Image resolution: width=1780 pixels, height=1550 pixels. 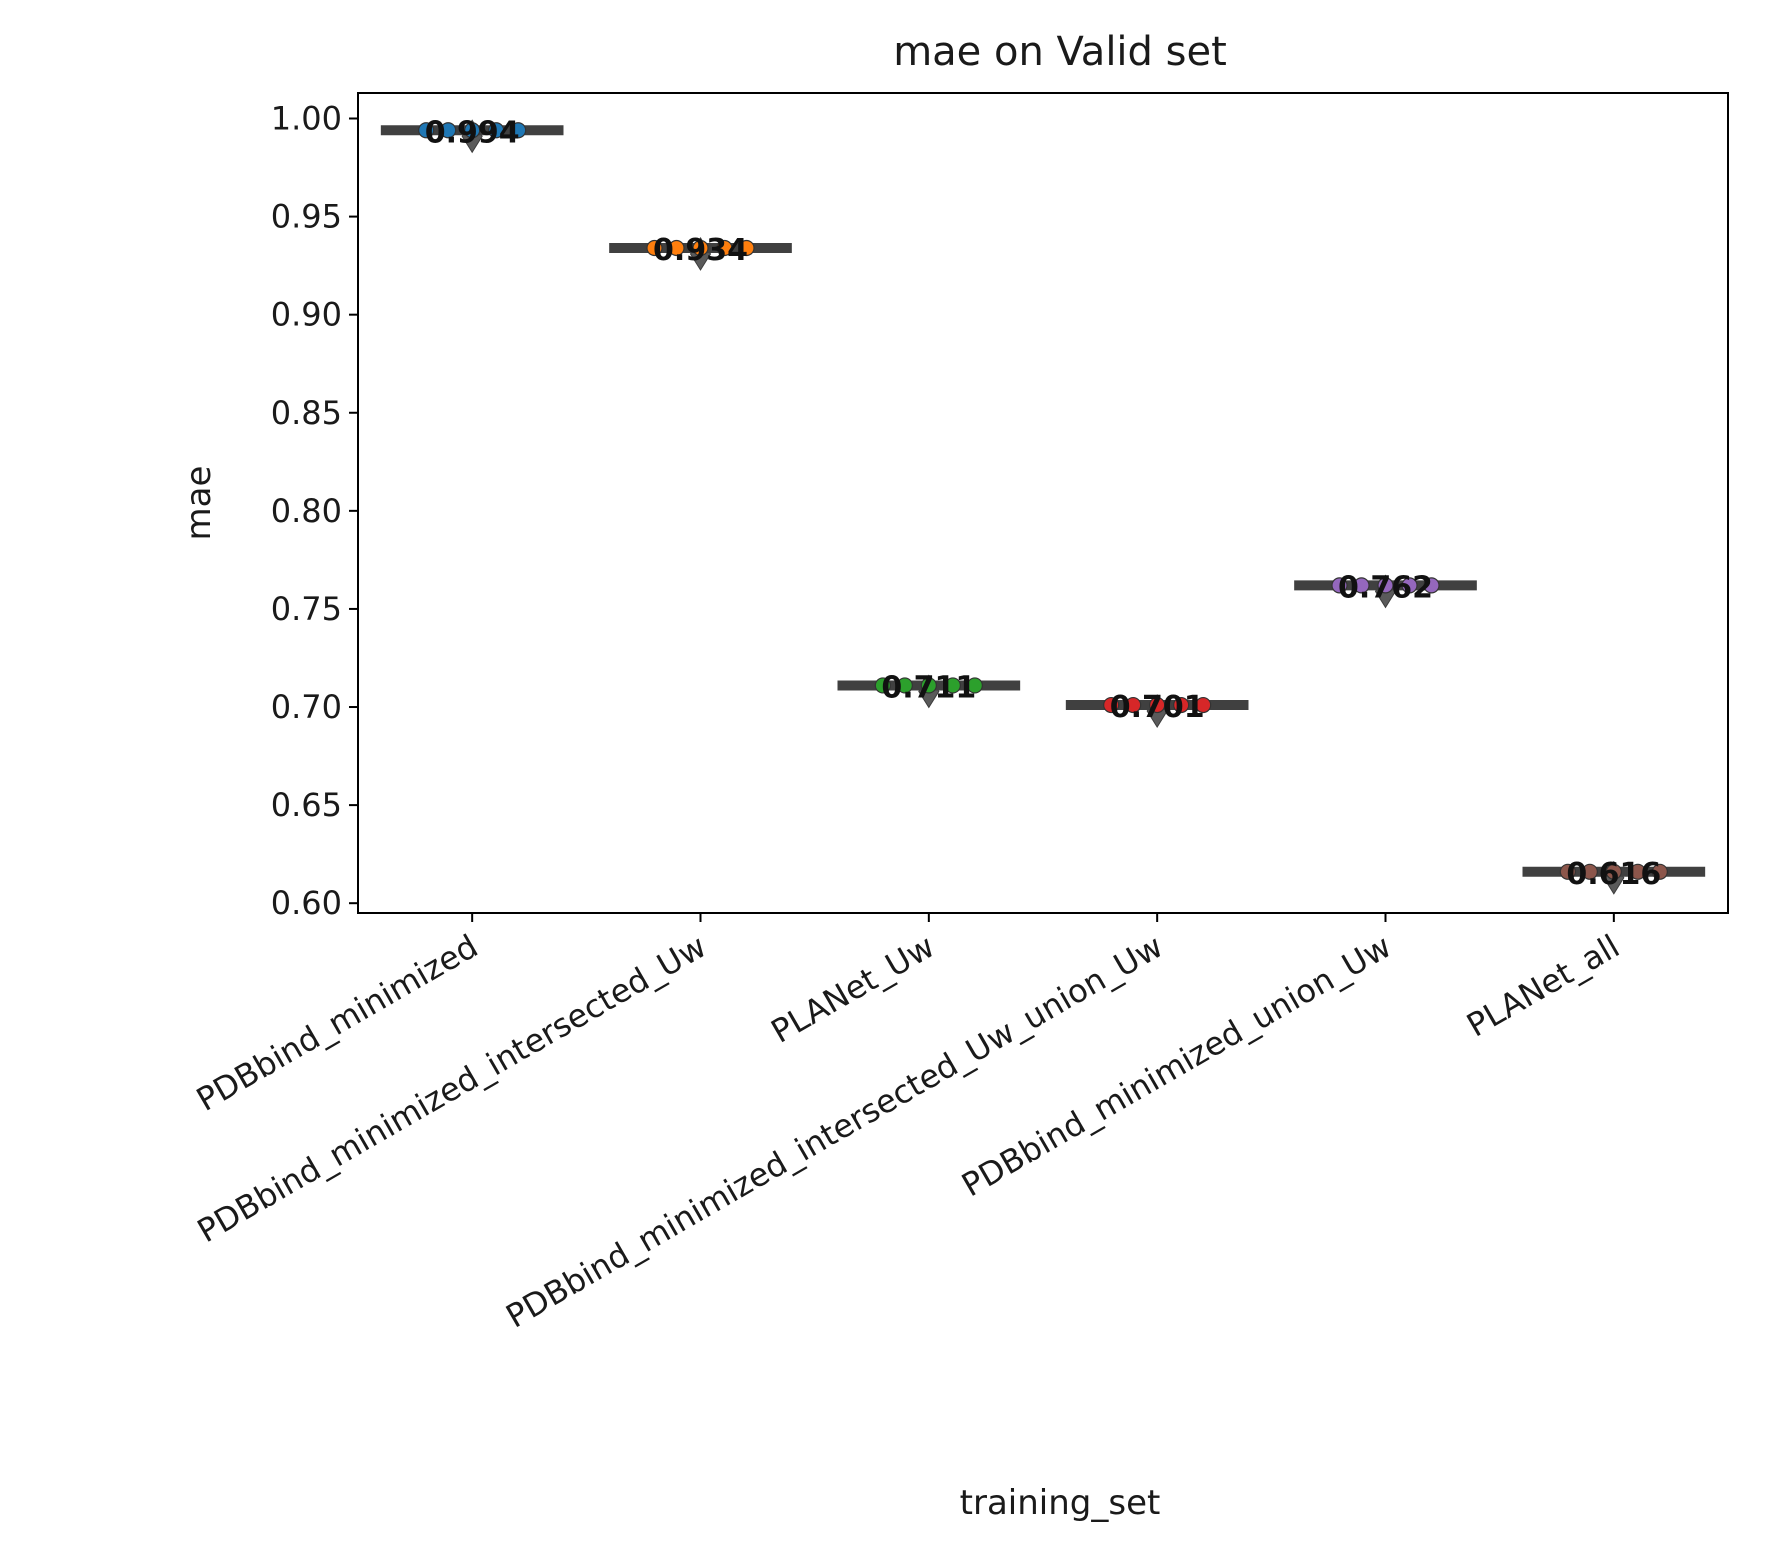 What do you see at coordinates (1060, 1503) in the screenshot?
I see `x-axis-label: training_set` at bounding box center [1060, 1503].